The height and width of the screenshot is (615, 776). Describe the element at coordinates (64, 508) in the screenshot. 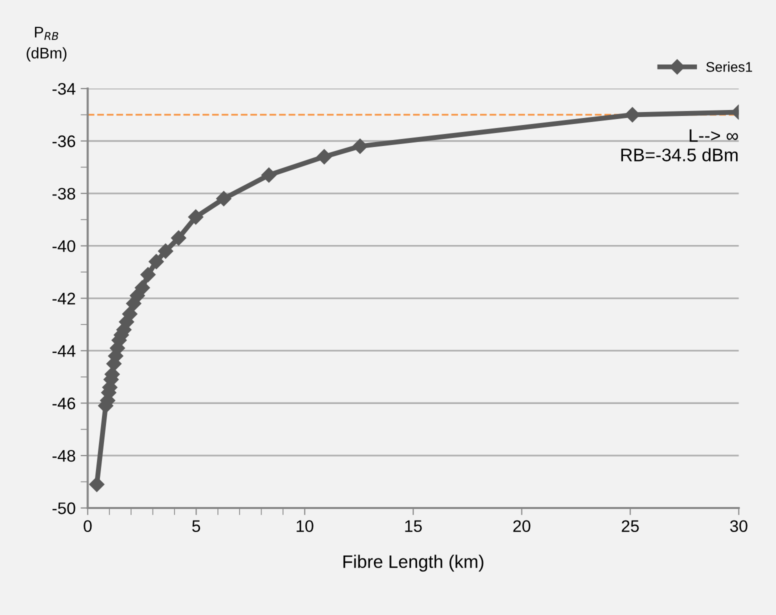

I see `y-tick-label: -50` at that location.